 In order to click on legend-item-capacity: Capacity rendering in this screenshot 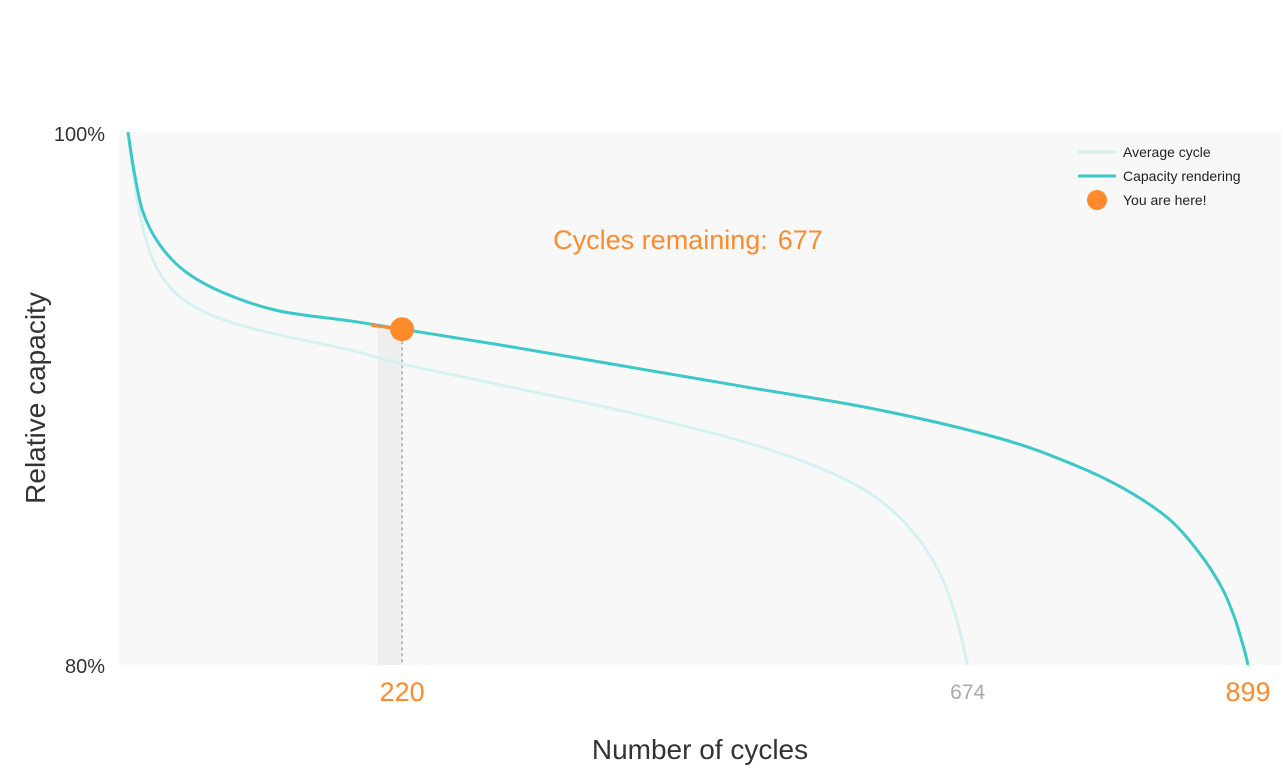, I will do `click(1159, 176)`.